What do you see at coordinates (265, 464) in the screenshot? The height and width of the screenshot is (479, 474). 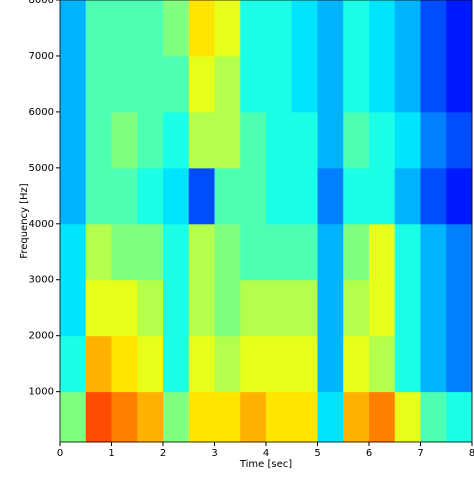 I see `x-axis-label: Time [sec]` at bounding box center [265, 464].